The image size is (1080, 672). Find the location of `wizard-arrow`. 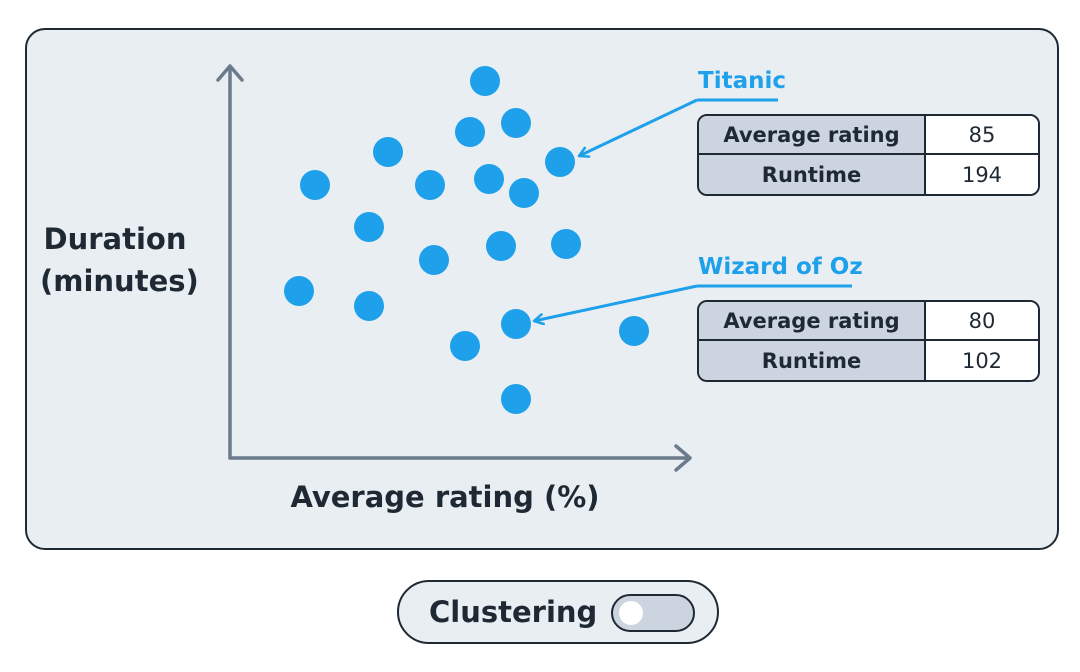

wizard-arrow is located at coordinates (616, 302).